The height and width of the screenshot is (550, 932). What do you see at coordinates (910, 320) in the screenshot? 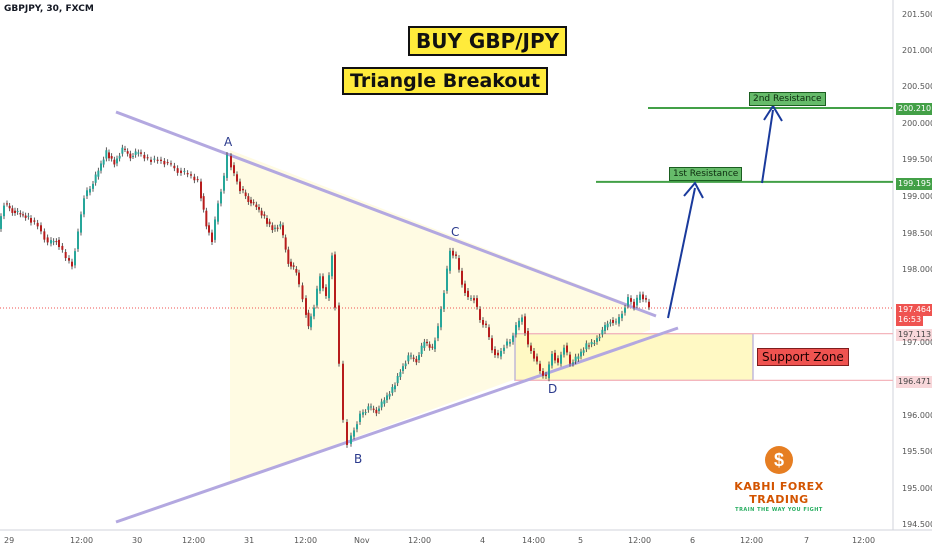
I see `price-tag-countdown: 16:53` at bounding box center [910, 320].